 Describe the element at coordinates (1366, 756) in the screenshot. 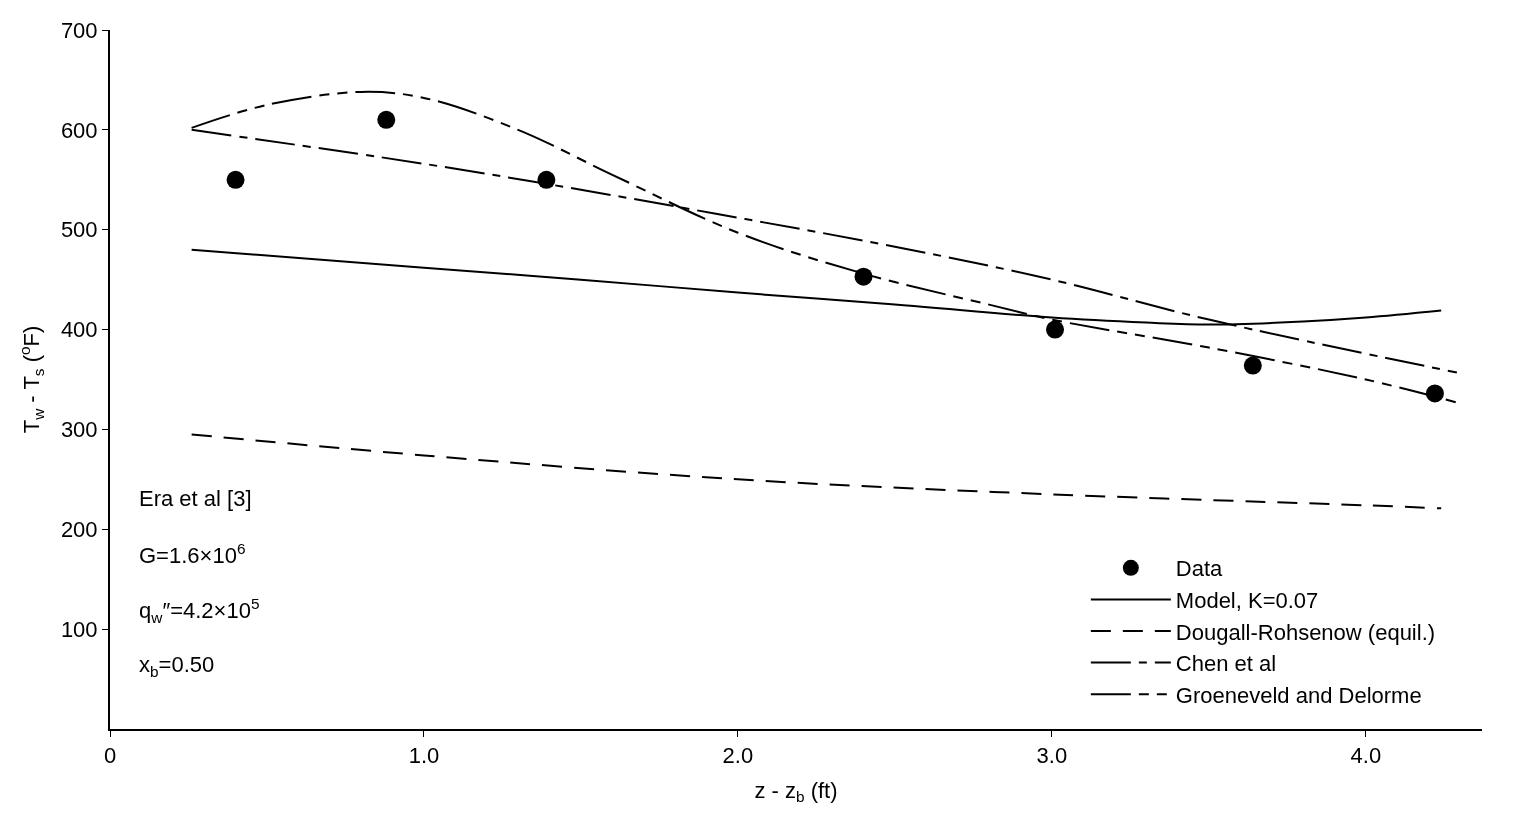

I see `x-tick-label: 4.0` at that location.